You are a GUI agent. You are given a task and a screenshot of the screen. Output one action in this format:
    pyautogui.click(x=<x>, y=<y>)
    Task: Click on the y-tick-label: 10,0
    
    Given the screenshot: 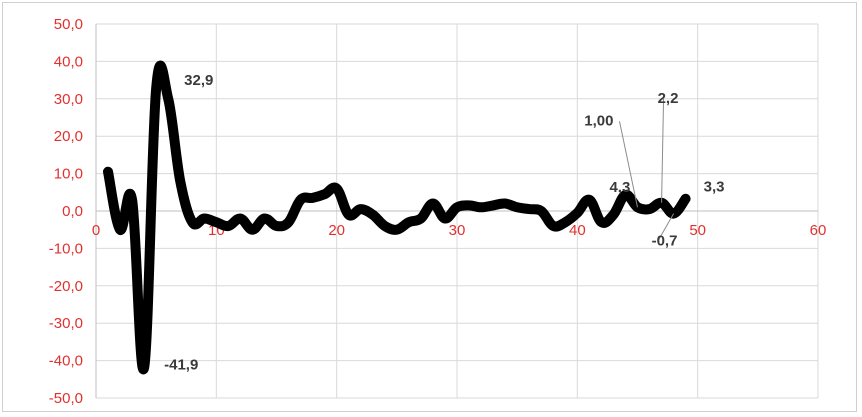 What is the action you would take?
    pyautogui.click(x=68, y=174)
    